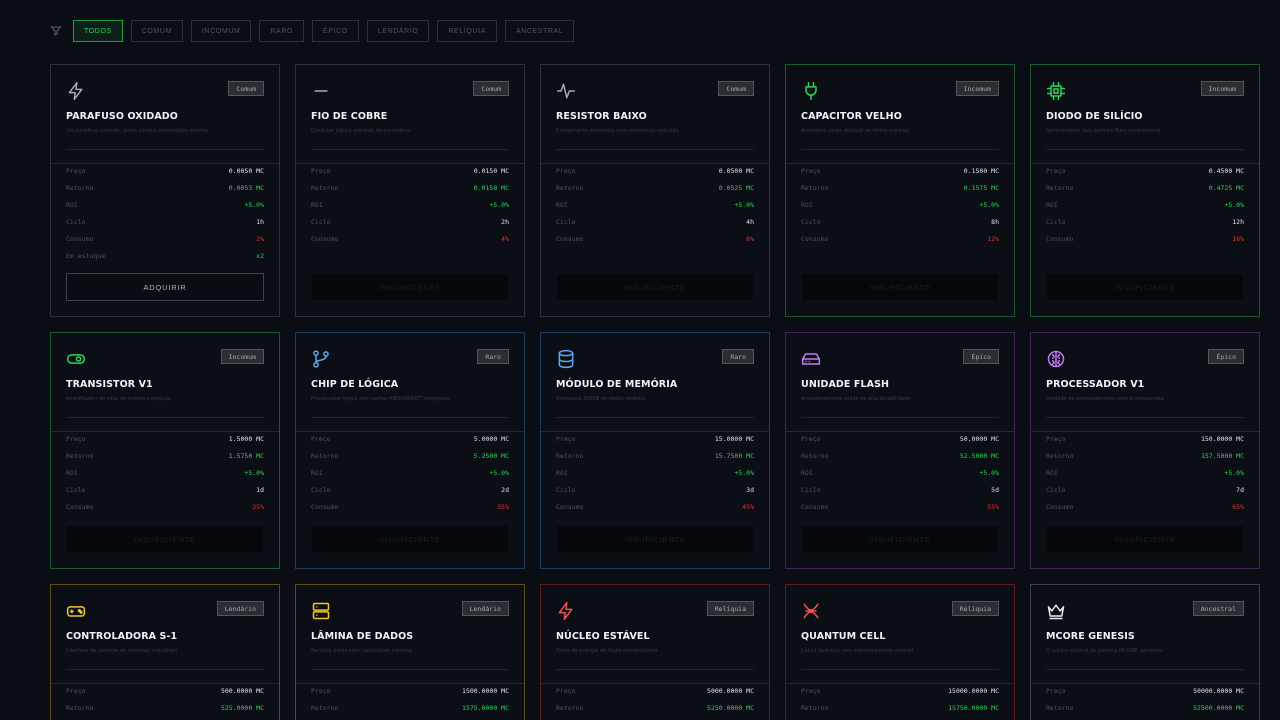  Describe the element at coordinates (734, 438) in the screenshot. I see `stat-value: 15.0000 MC` at that location.